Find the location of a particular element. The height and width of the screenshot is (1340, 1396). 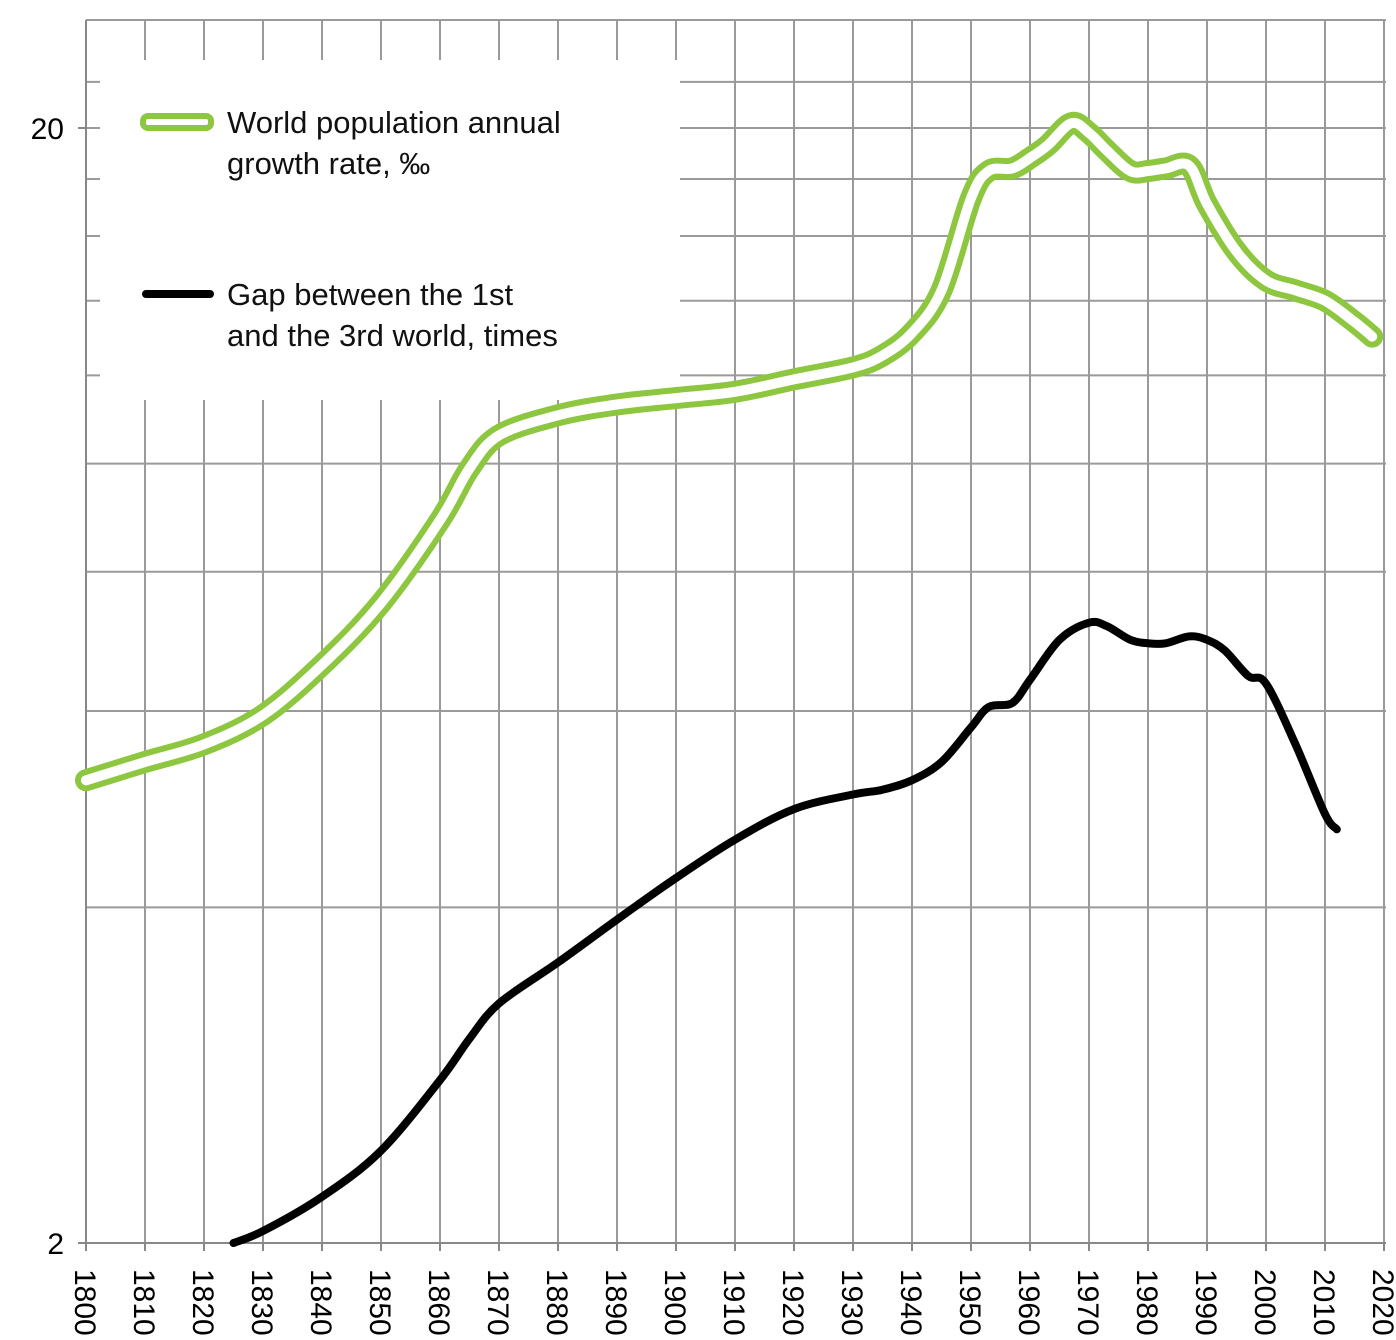

x-tick-label: 1920 is located at coordinates (792, 1302).